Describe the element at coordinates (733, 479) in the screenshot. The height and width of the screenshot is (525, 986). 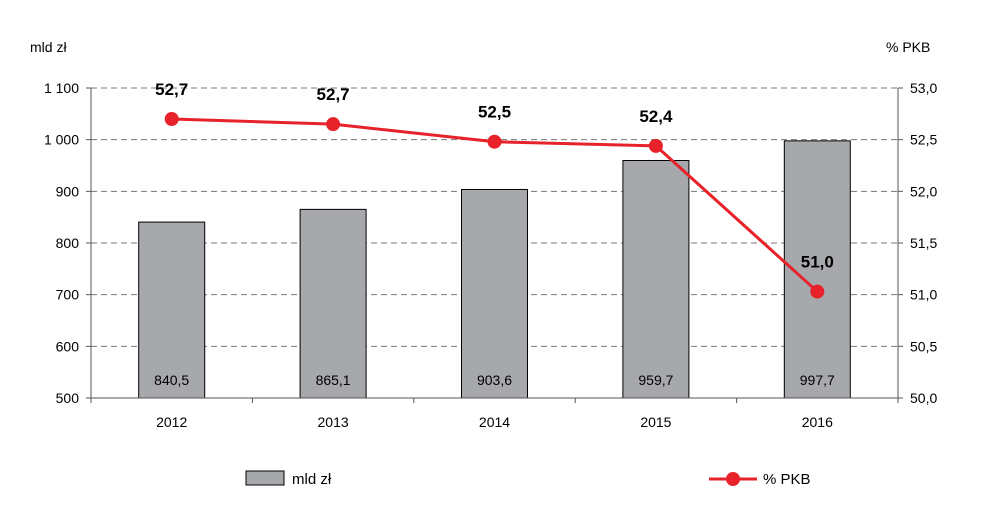
I see `legend-line-marker` at that location.